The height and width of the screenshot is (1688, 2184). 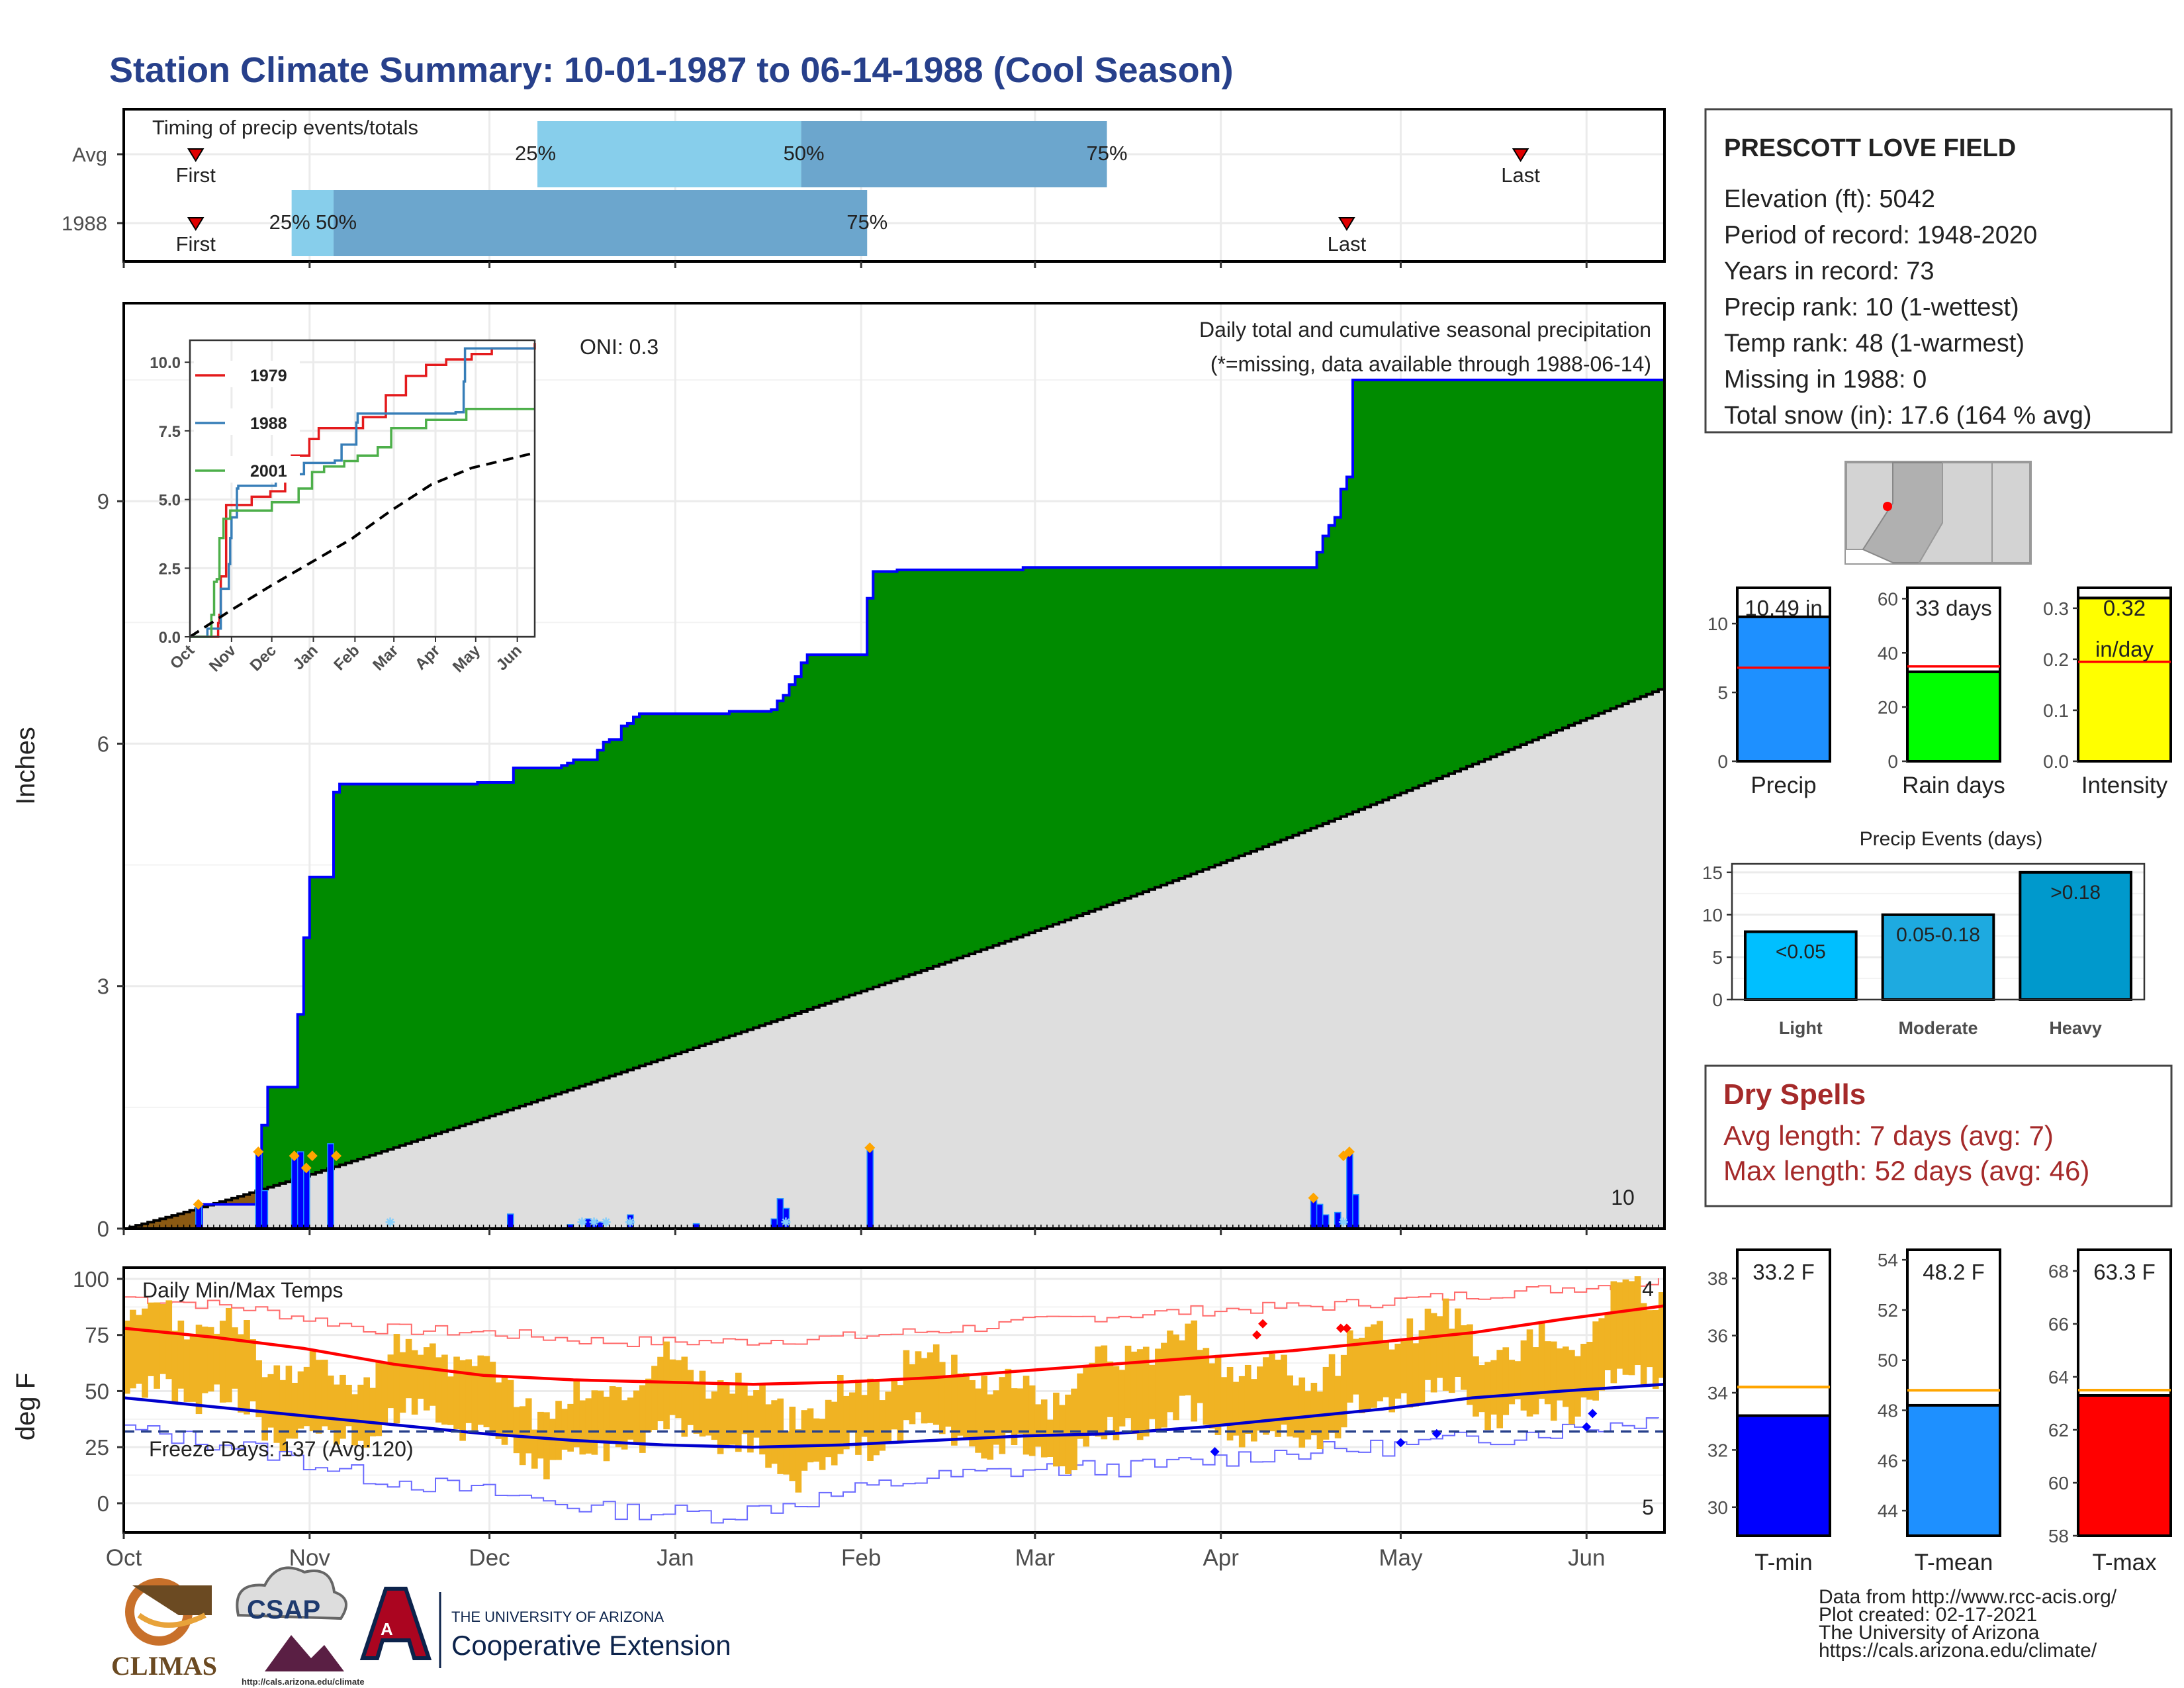 What do you see at coordinates (1954, 608) in the screenshot?
I see `summary-bar-value: 33 days` at bounding box center [1954, 608].